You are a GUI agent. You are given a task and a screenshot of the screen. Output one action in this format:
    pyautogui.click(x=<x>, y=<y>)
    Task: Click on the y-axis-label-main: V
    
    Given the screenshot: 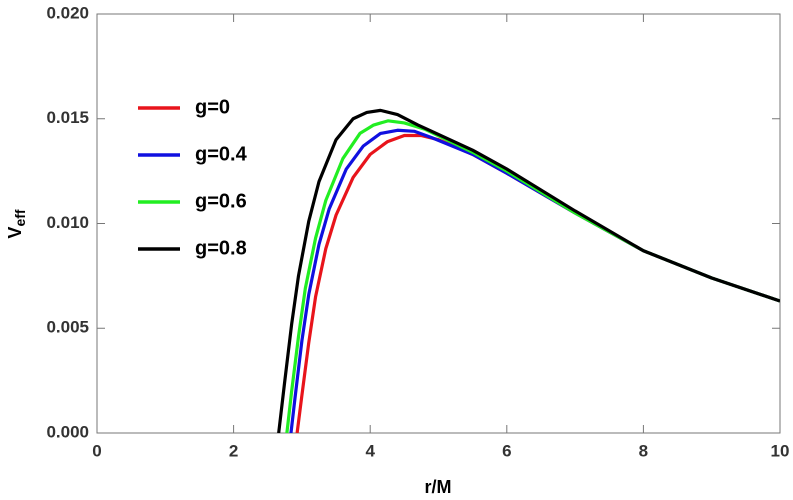 What is the action you would take?
    pyautogui.click(x=15, y=233)
    